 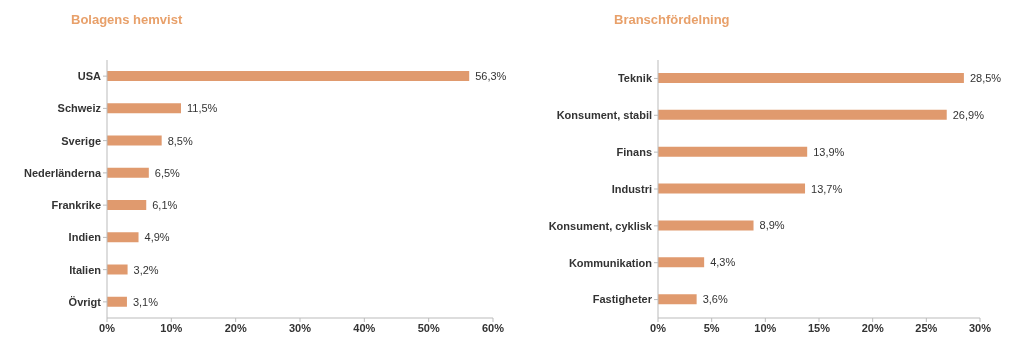 What do you see at coordinates (715, 299) in the screenshot?
I see `data-label: 3,6%` at bounding box center [715, 299].